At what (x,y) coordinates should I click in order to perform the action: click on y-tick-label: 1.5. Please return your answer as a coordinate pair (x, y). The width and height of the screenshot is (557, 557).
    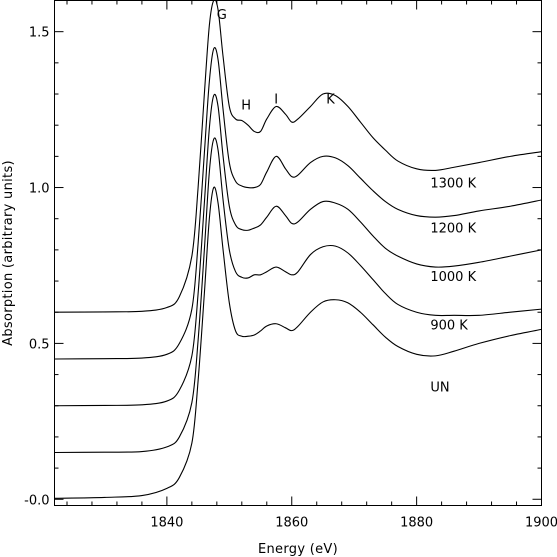
    Looking at the image, I should click on (39, 33).